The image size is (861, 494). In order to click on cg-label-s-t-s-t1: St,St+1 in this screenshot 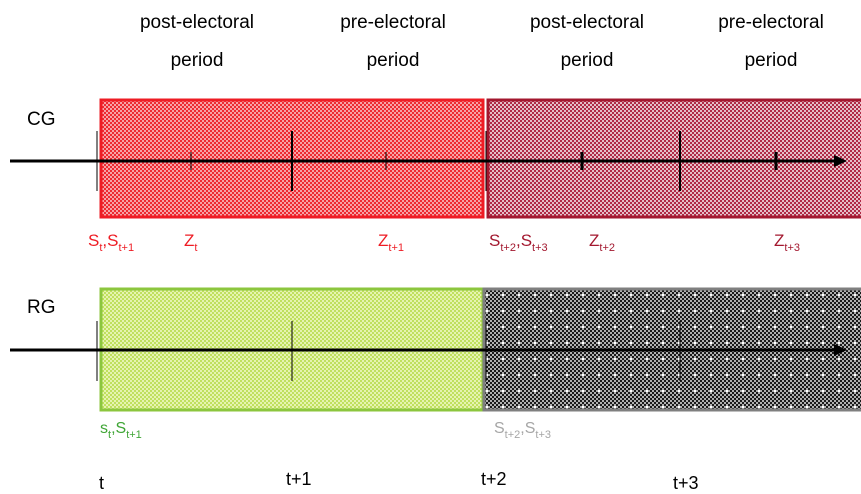, I will do `click(111, 242)`.